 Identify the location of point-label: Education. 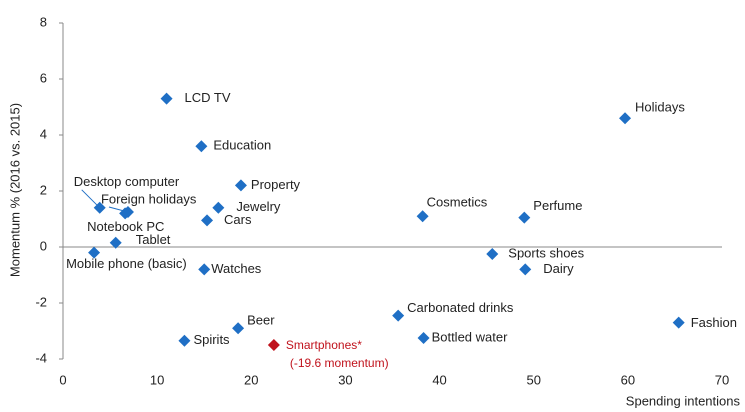
(242, 145).